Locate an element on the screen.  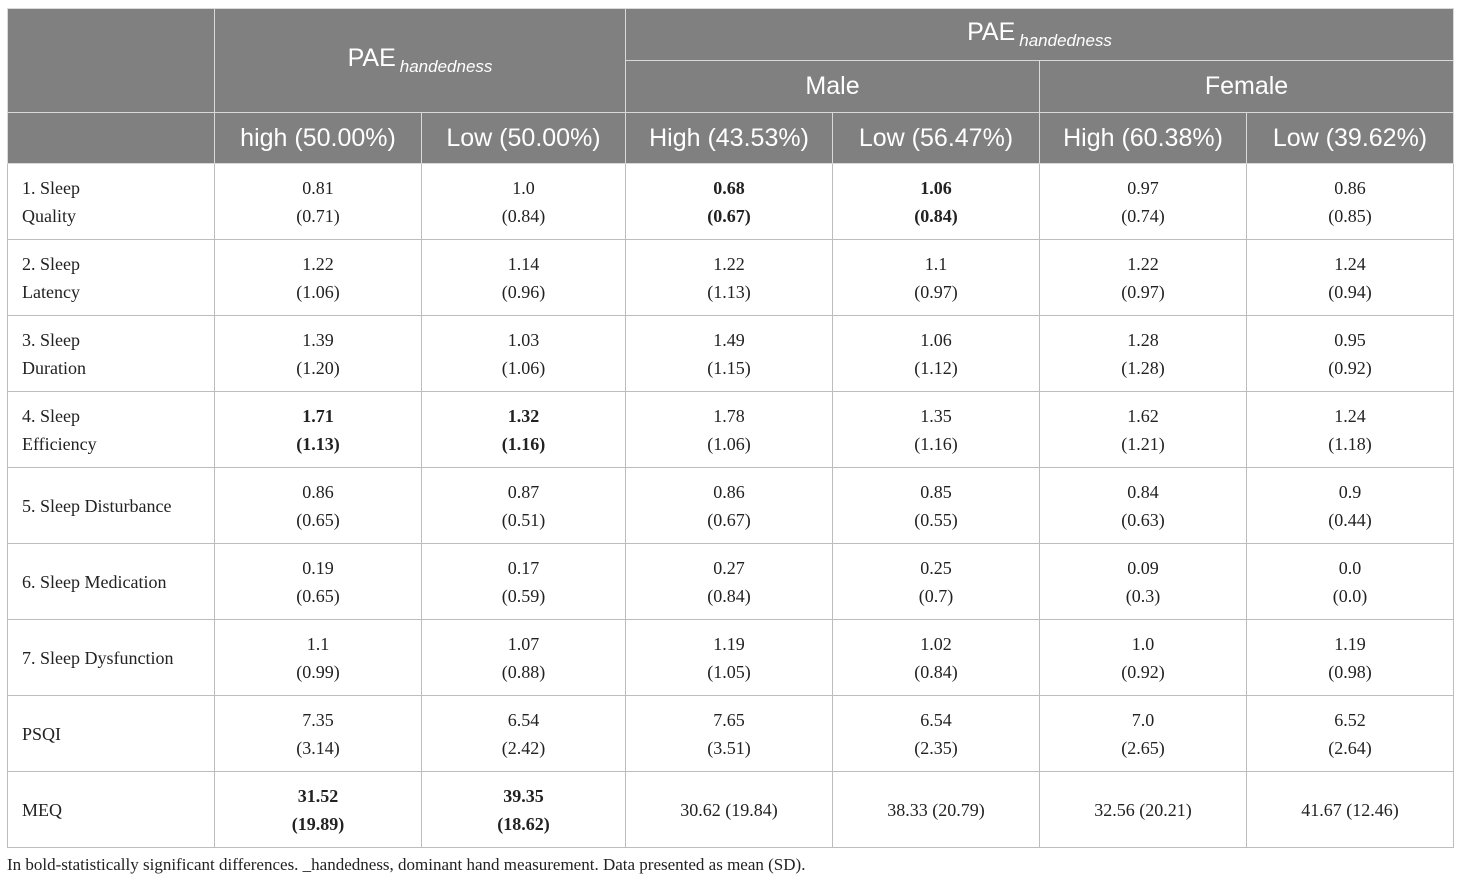
value-cell: 1.0 (0.84) is located at coordinates (523, 201).